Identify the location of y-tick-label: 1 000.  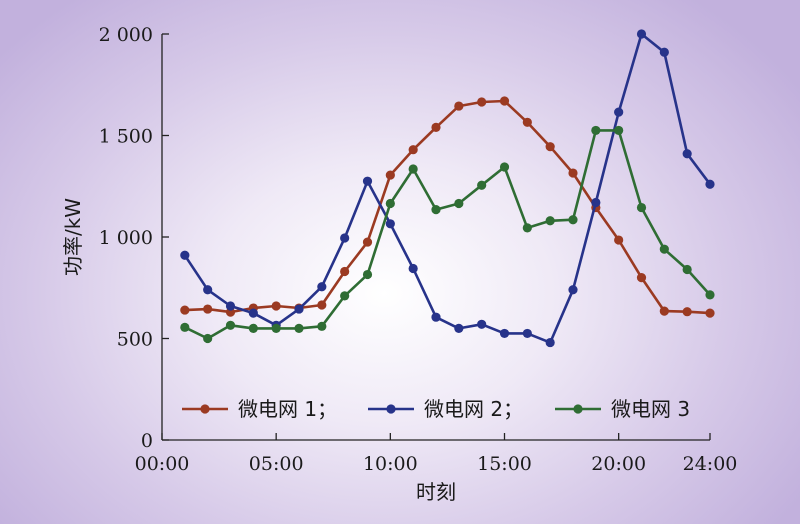
(126, 238).